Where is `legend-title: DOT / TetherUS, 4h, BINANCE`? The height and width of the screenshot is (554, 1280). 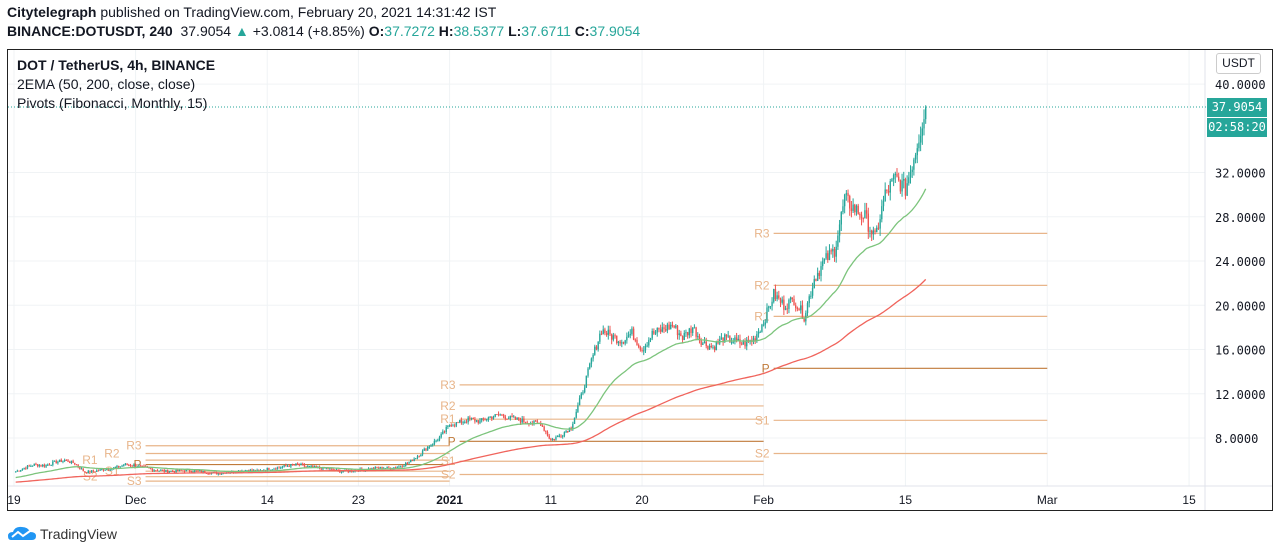 legend-title: DOT / TetherUS, 4h, BINANCE is located at coordinates (116, 65).